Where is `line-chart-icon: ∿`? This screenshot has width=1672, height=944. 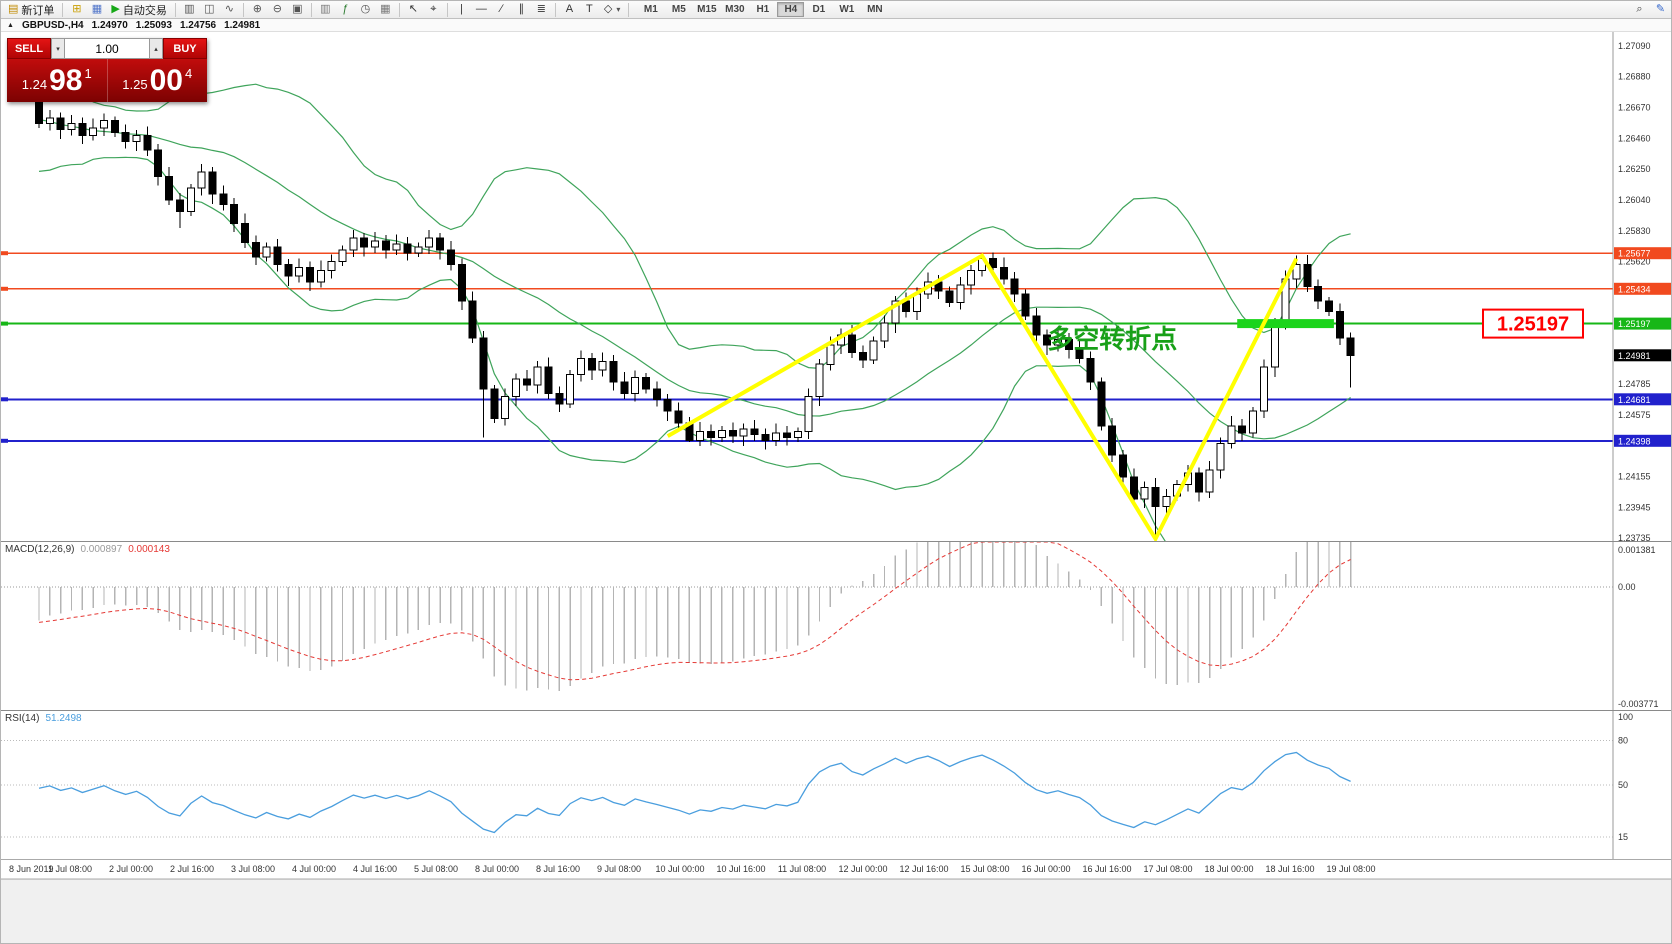 line-chart-icon: ∿ is located at coordinates (229, 9).